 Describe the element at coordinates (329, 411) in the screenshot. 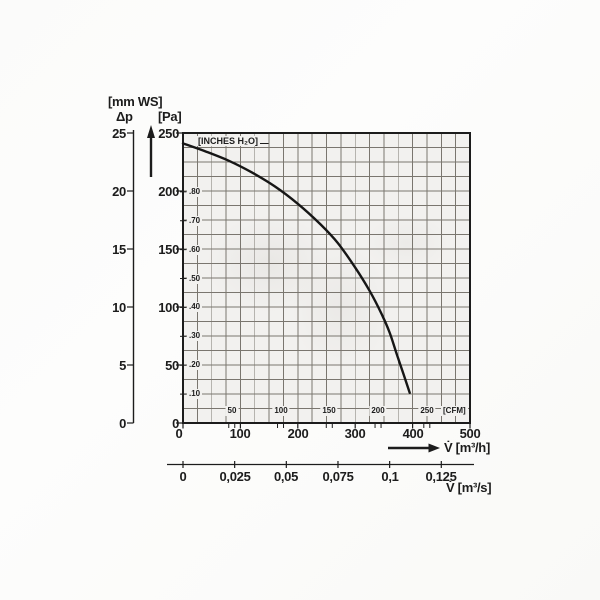

I see `cfm-tick-label: 150` at that location.